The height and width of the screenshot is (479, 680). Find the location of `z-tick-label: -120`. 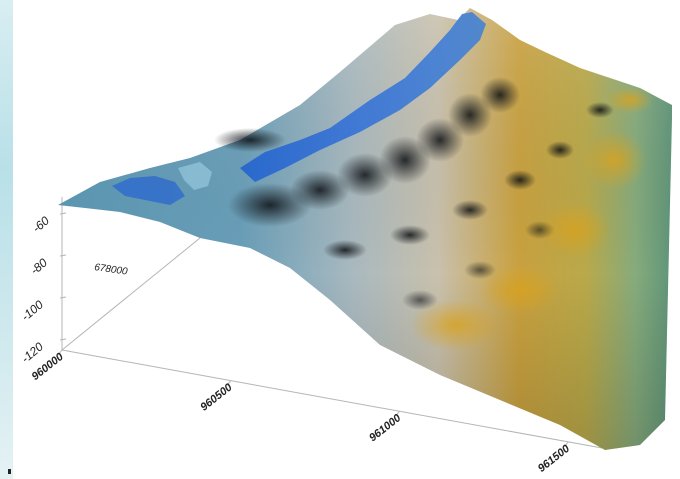

z-tick-label: -120 is located at coordinates (33, 352).